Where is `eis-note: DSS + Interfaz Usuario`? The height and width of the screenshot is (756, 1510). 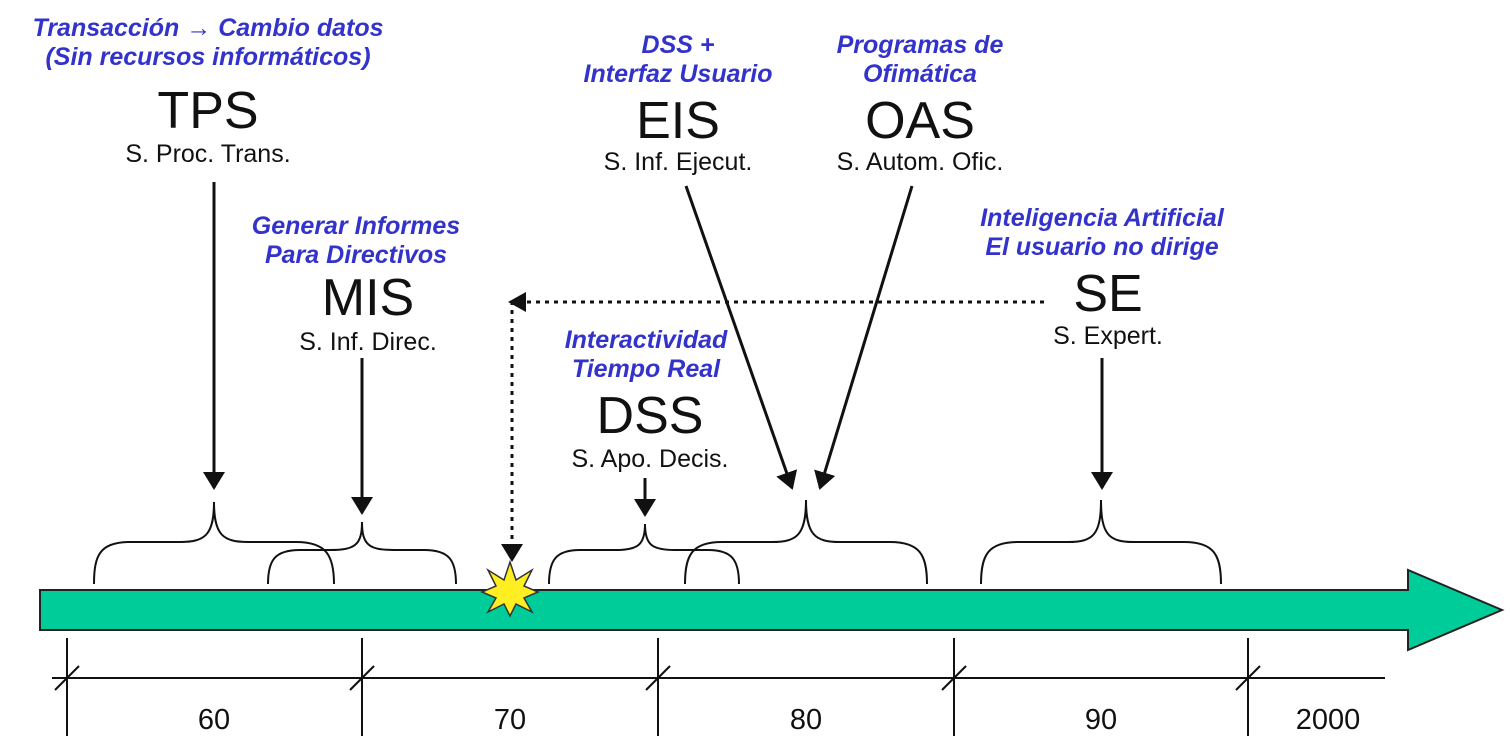
eis-note: DSS + Interfaz Usuario is located at coordinates (678, 60).